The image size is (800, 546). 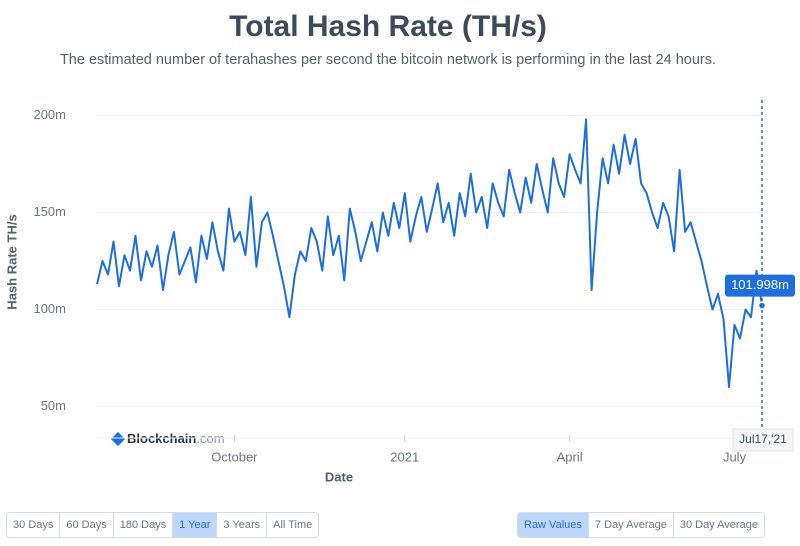 What do you see at coordinates (735, 456) in the screenshot?
I see `x-tick-label: July` at bounding box center [735, 456].